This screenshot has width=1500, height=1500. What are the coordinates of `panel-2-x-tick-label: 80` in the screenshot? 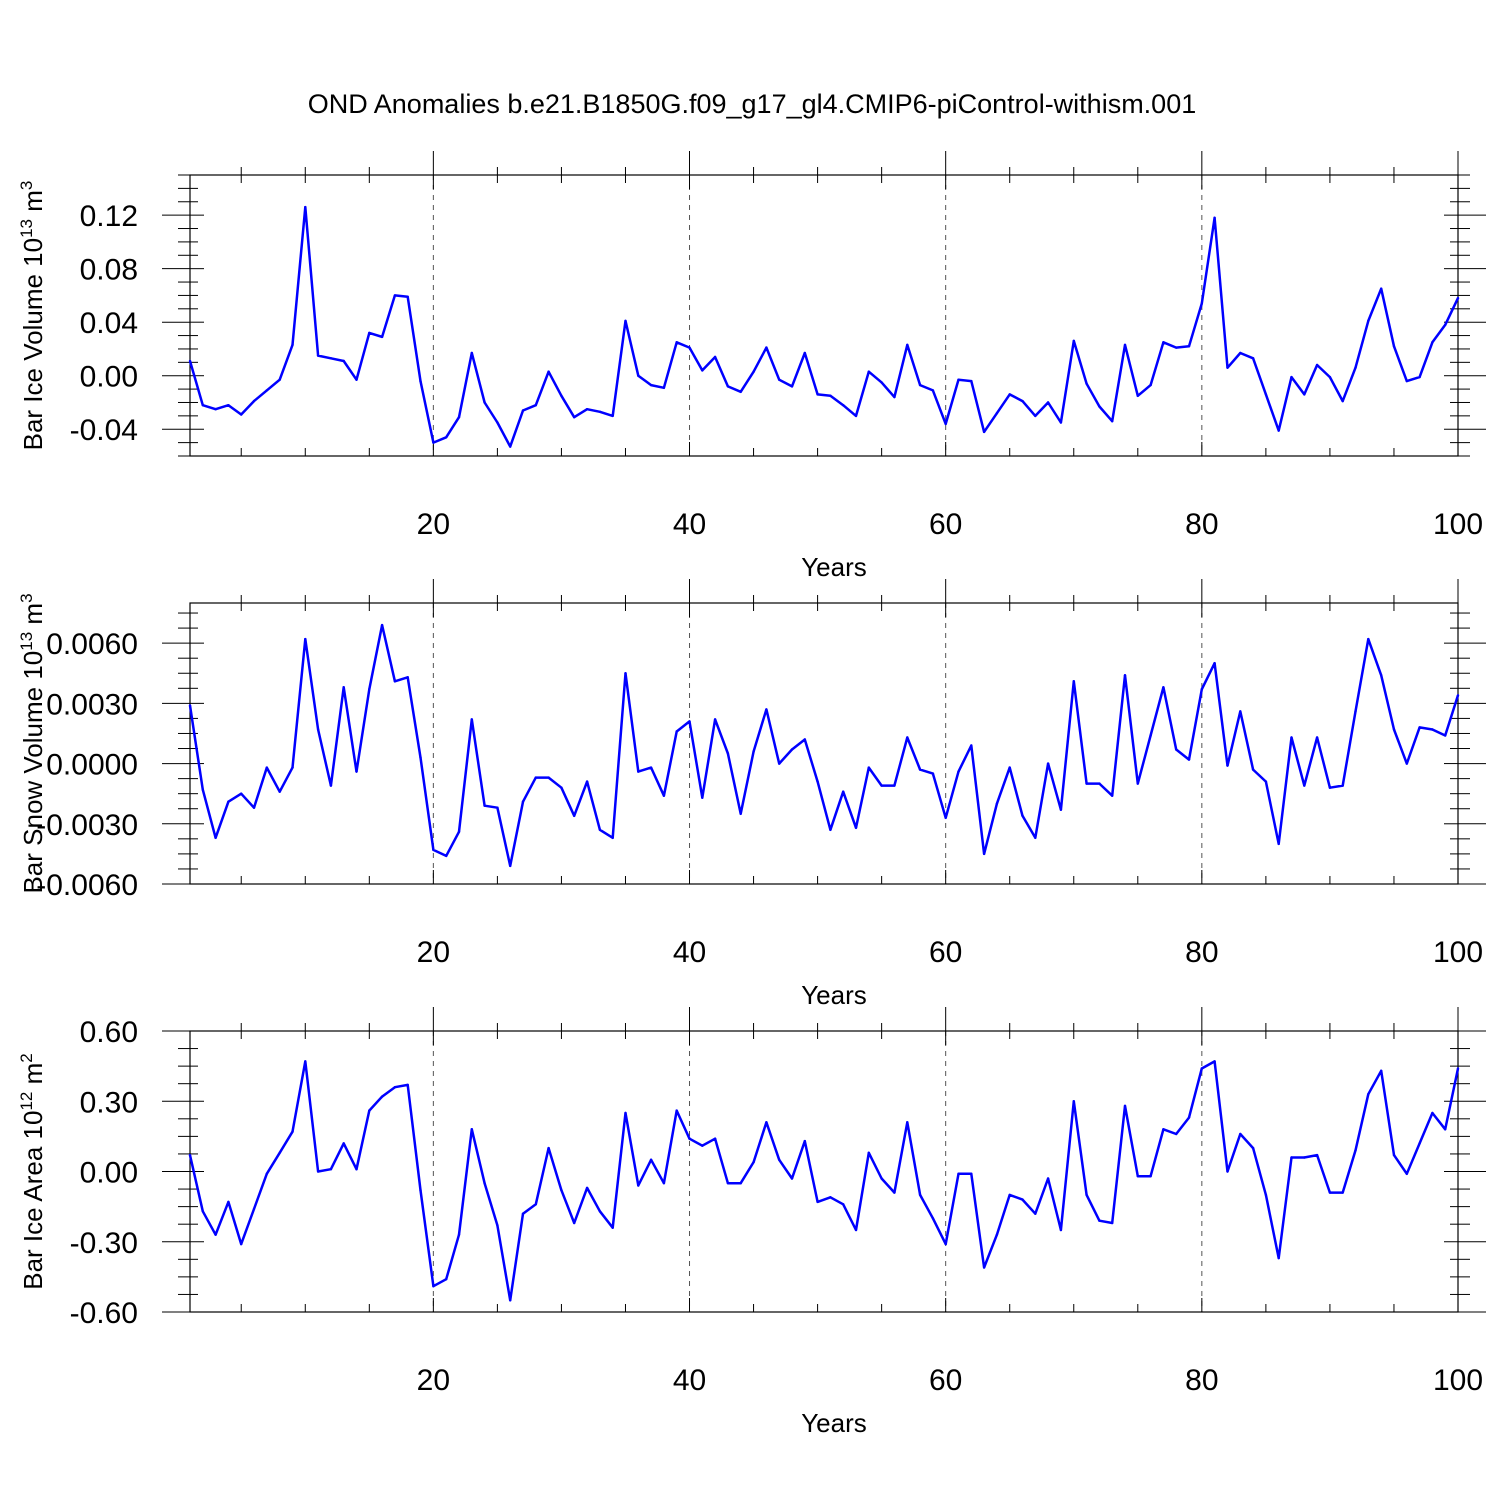 It's located at (1201, 952).